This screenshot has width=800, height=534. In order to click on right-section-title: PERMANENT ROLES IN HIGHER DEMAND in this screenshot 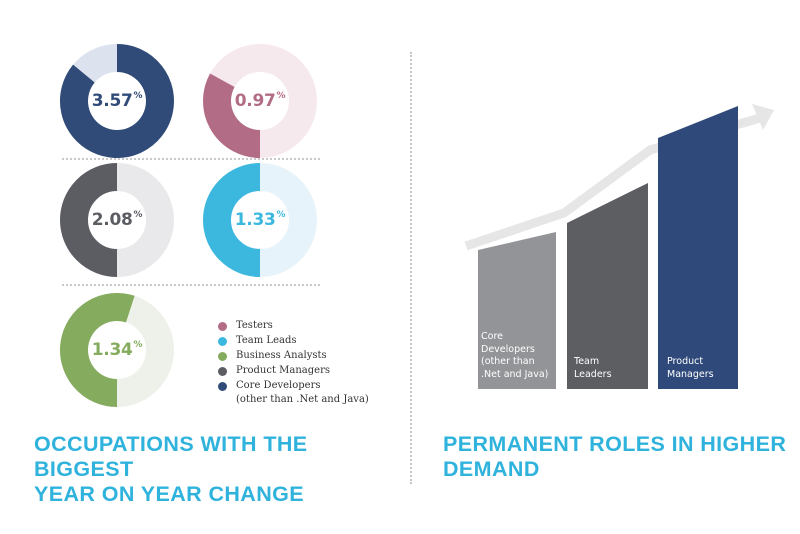, I will do `click(618, 457)`.